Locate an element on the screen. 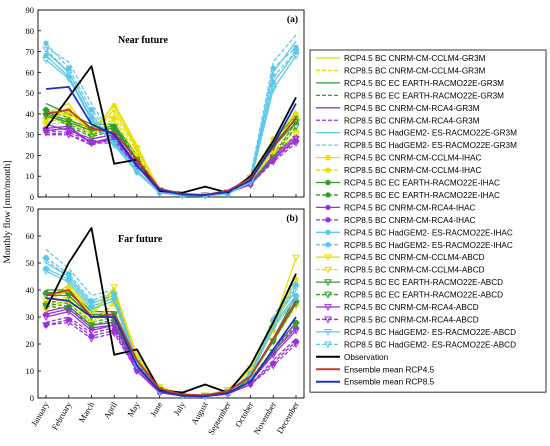 This screenshot has width=550, height=446. legend-label: RCP8.5 BC CNRM-CM-CCLM4-GR3M is located at coordinates (415, 70).